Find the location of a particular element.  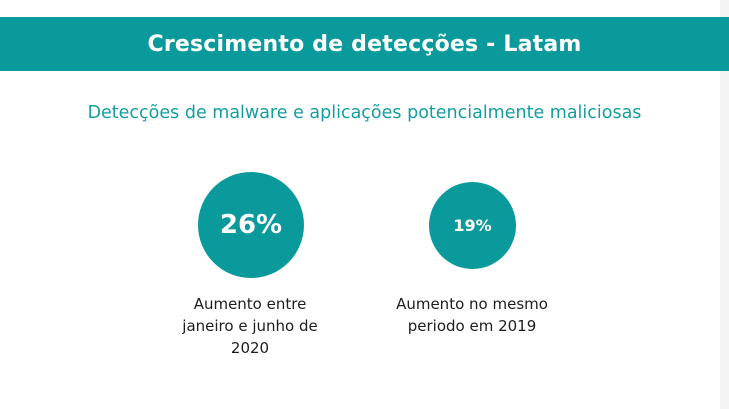

caption-line: 2020 is located at coordinates (250, 348).